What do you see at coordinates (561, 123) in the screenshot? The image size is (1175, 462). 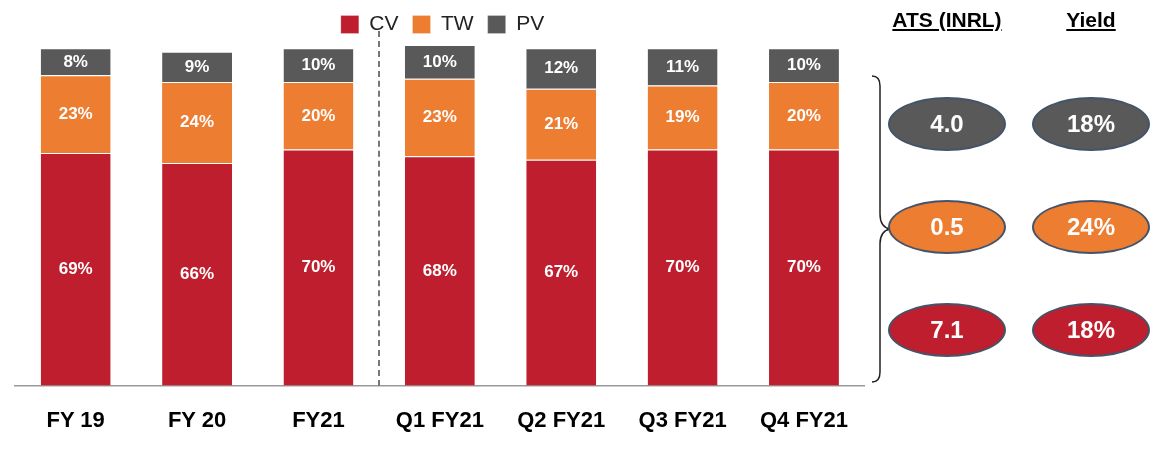 I see `data-label: 21%` at bounding box center [561, 123].